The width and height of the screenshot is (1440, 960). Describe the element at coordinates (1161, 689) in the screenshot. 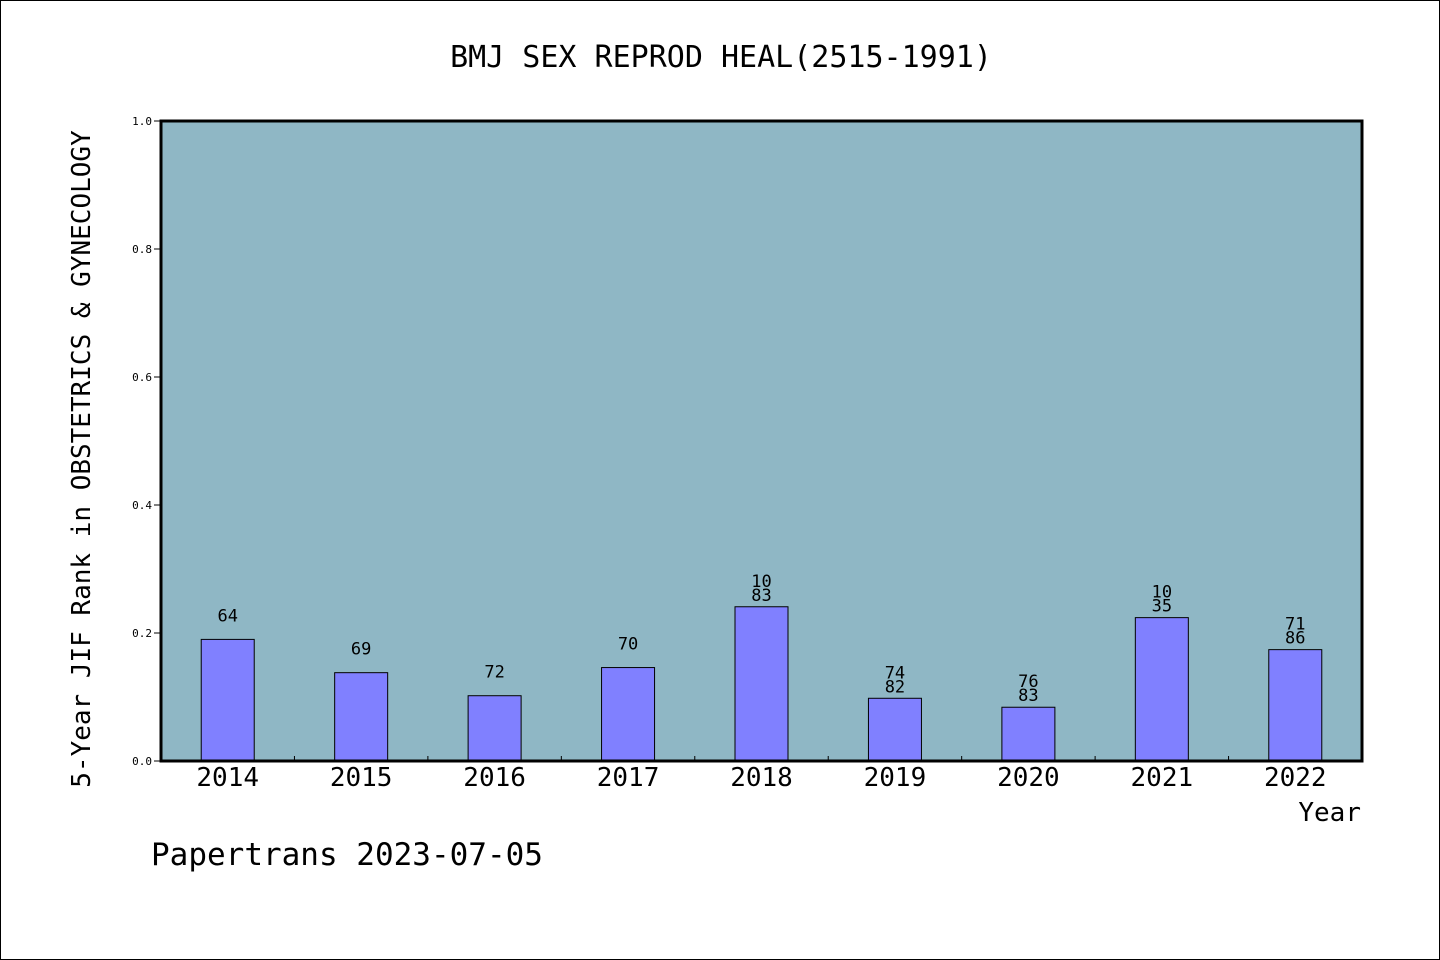

I see `bar-2021` at that location.